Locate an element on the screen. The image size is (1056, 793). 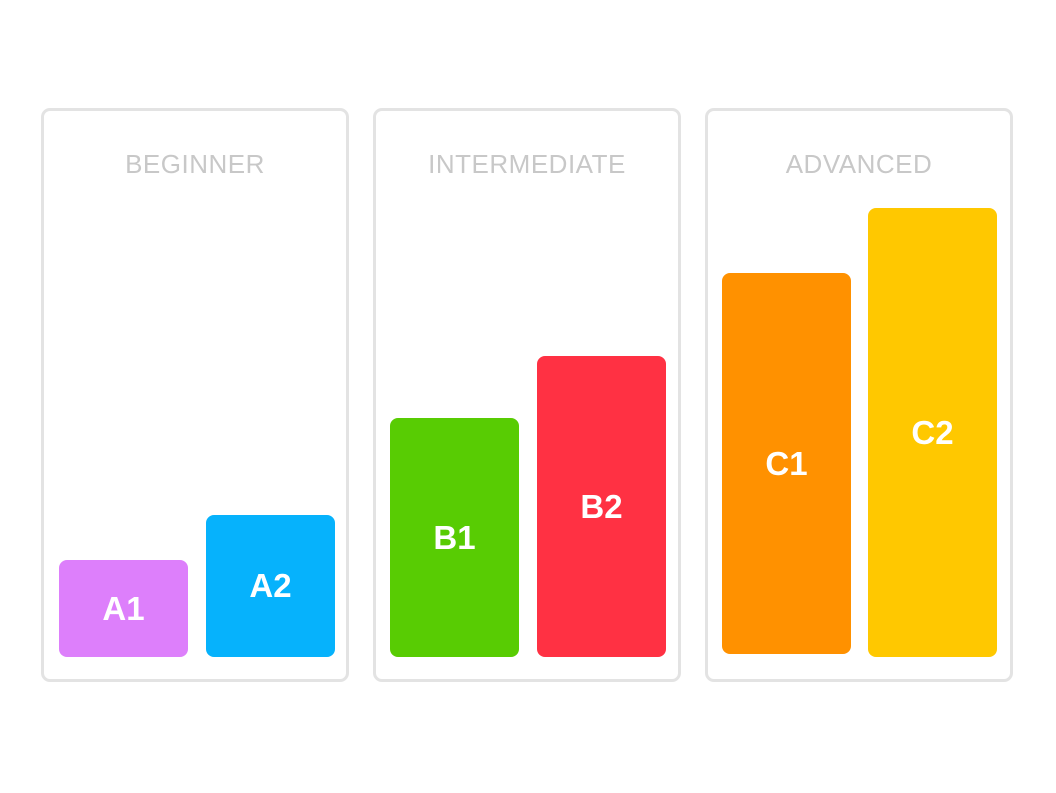
bar-a1: A1 is located at coordinates (123, 608).